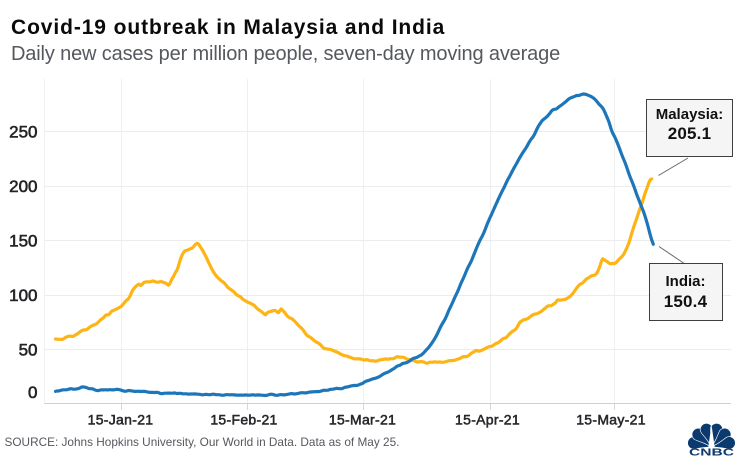  What do you see at coordinates (32, 392) in the screenshot?
I see `svg-text: 0` at bounding box center [32, 392].